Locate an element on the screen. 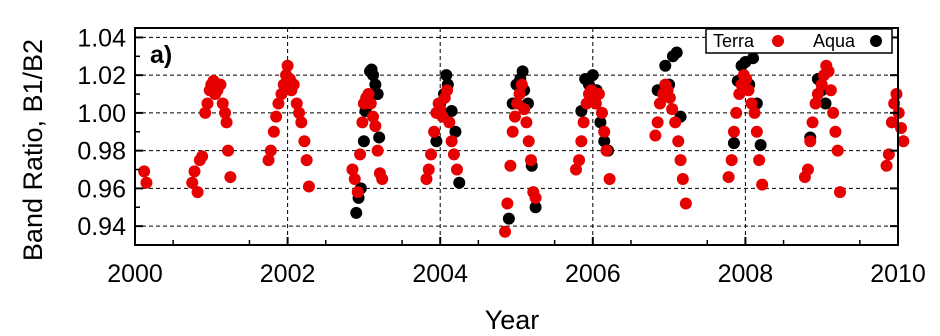 The image size is (940, 336). y-tick-label: 1.02 is located at coordinates (101, 76).